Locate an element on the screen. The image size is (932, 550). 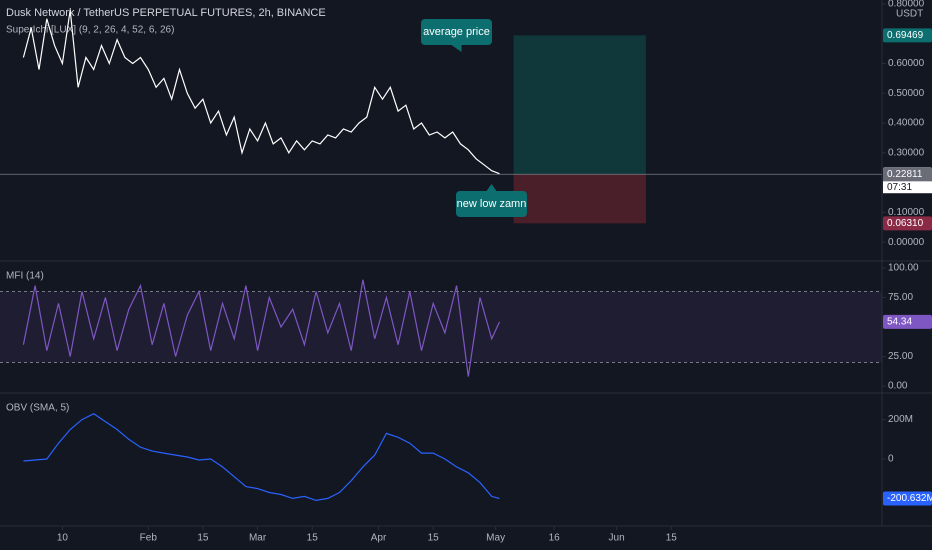
price-badge-label: 54.34 is located at coordinates (899, 322).